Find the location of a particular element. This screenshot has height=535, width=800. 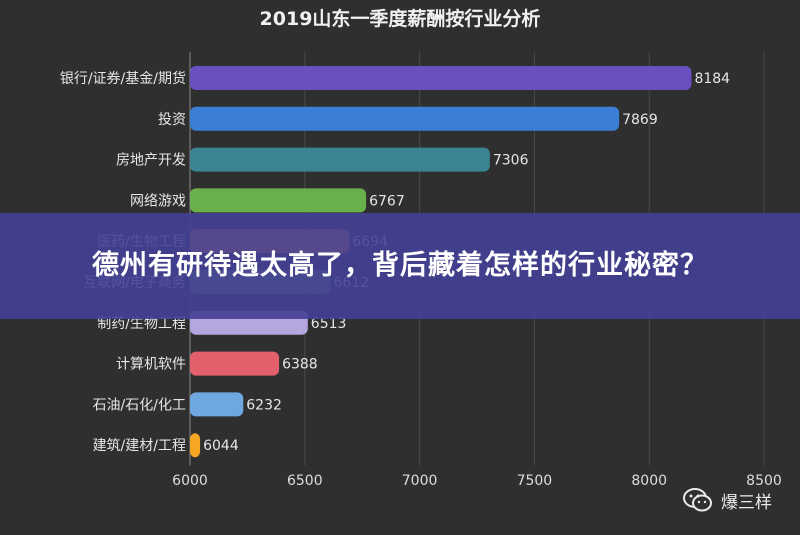

category-label: 网络游戏 is located at coordinates (158, 201).